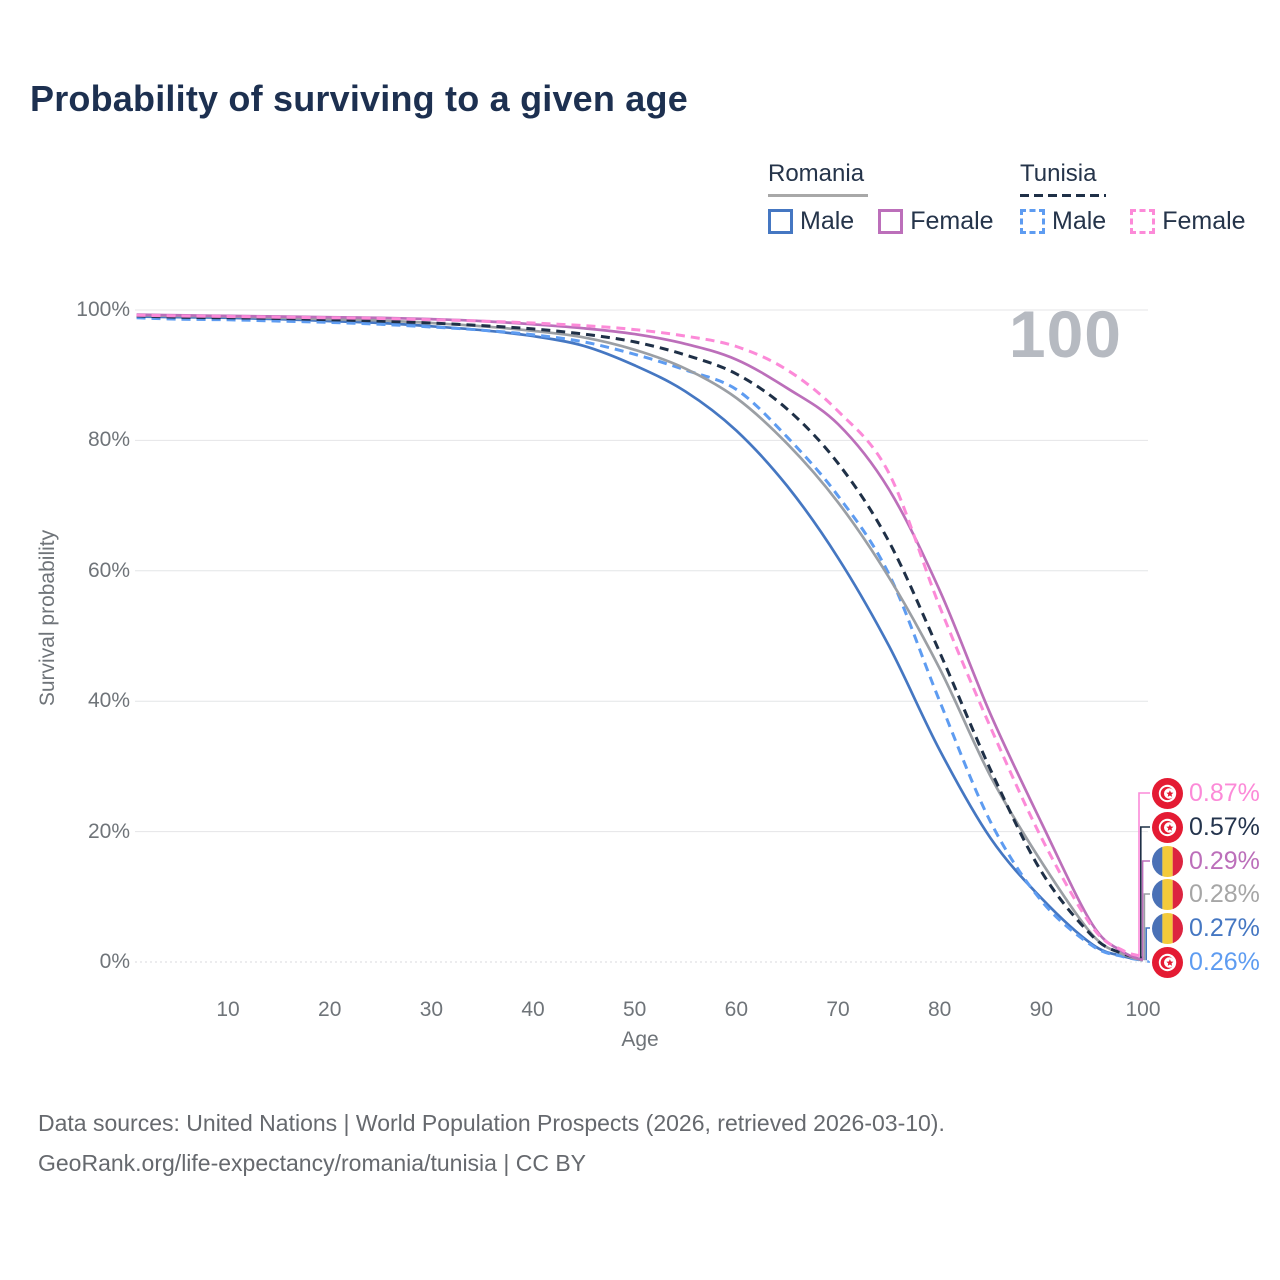 The height and width of the screenshot is (1280, 1280). What do you see at coordinates (1063, 195) in the screenshot?
I see `tunisia-line-sample` at bounding box center [1063, 195].